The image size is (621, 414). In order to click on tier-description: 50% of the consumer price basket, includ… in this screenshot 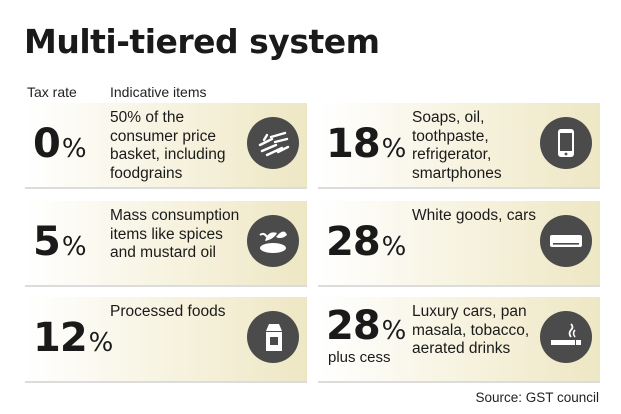, I will do `click(168, 145)`.